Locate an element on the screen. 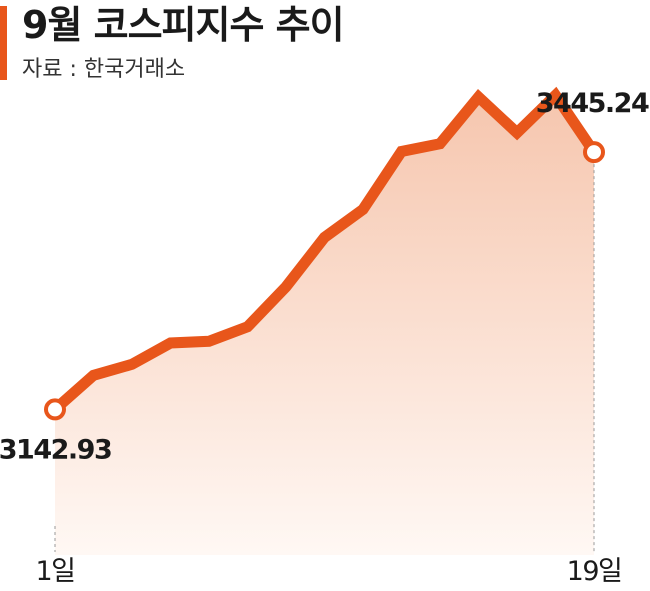  x-tick-label-end: 19일 is located at coordinates (594, 571).